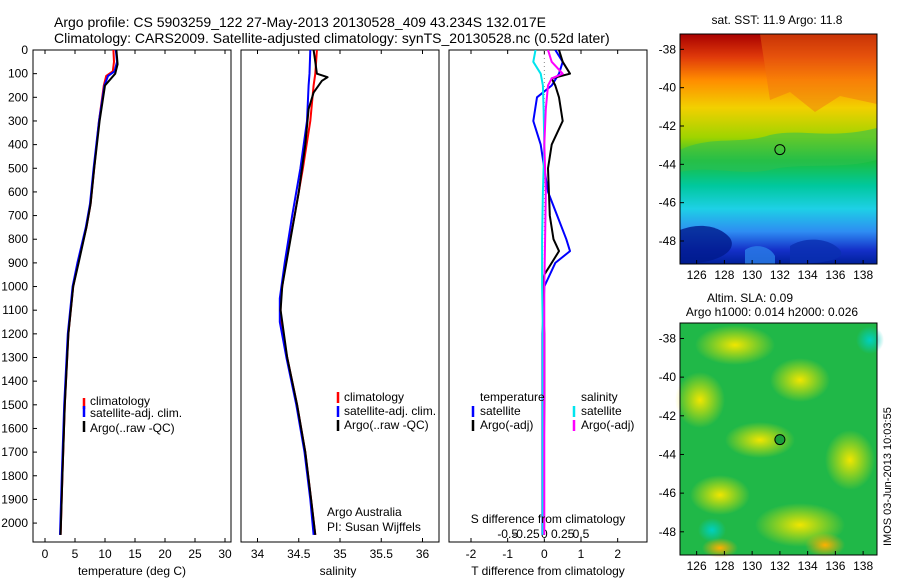 The image size is (900, 580). I want to click on x-tick-label-salinity: -0.5, so click(507, 534).